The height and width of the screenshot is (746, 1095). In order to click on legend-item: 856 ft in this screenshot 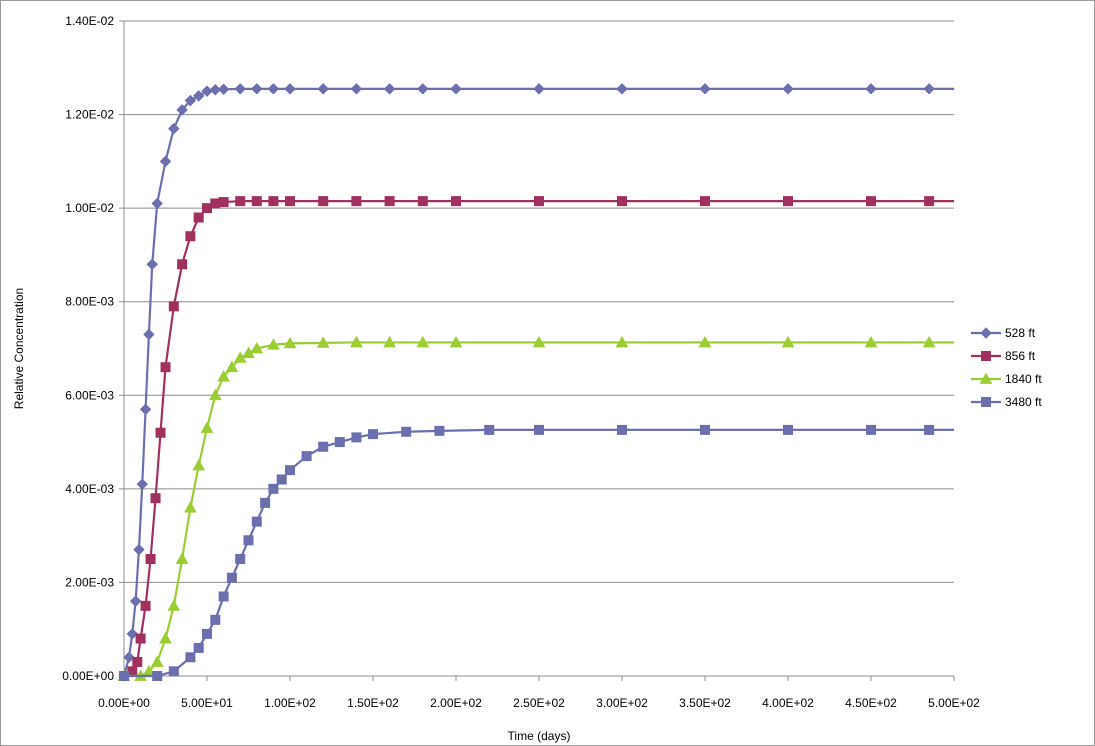, I will do `click(1003, 356)`.